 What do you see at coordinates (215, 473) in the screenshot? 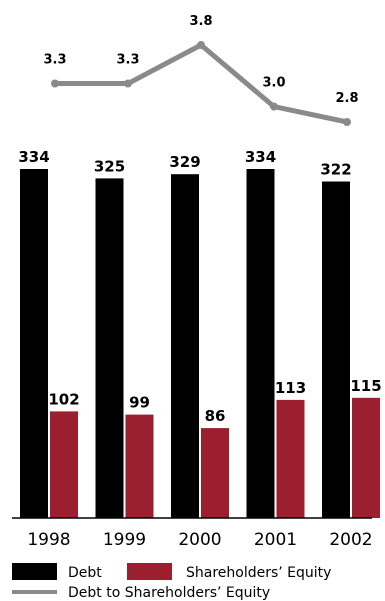
I see `bar-equity-2000` at bounding box center [215, 473].